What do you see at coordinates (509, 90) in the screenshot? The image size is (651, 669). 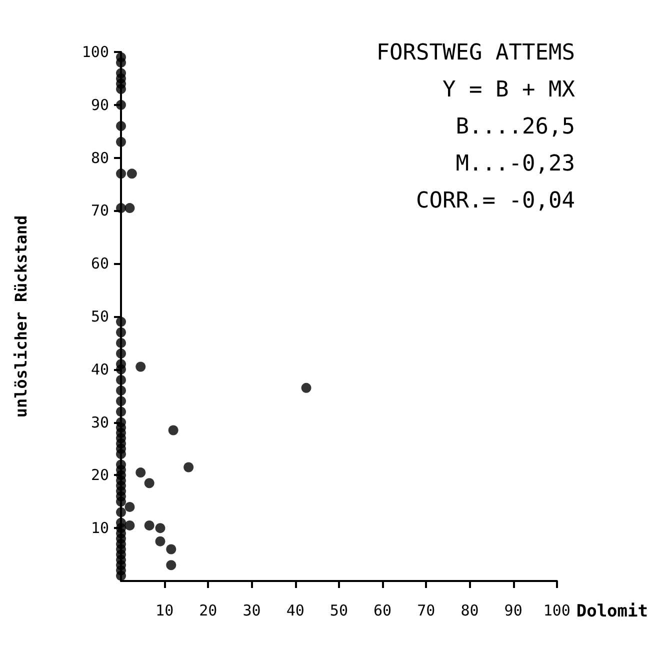 I see `annotation: Y = B + MX` at bounding box center [509, 90].